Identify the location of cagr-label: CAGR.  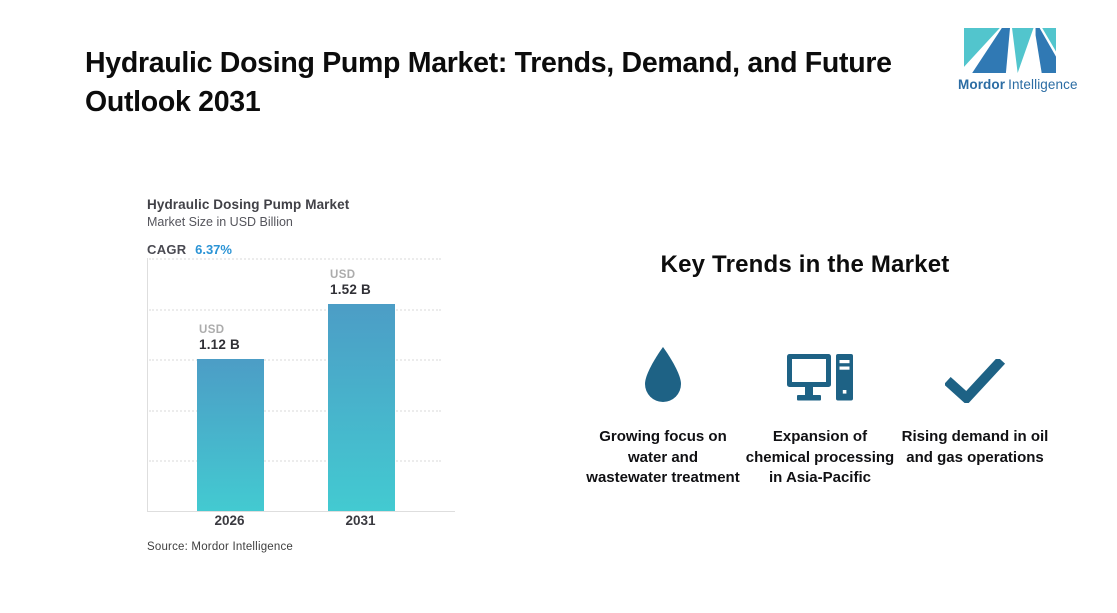
(167, 249).